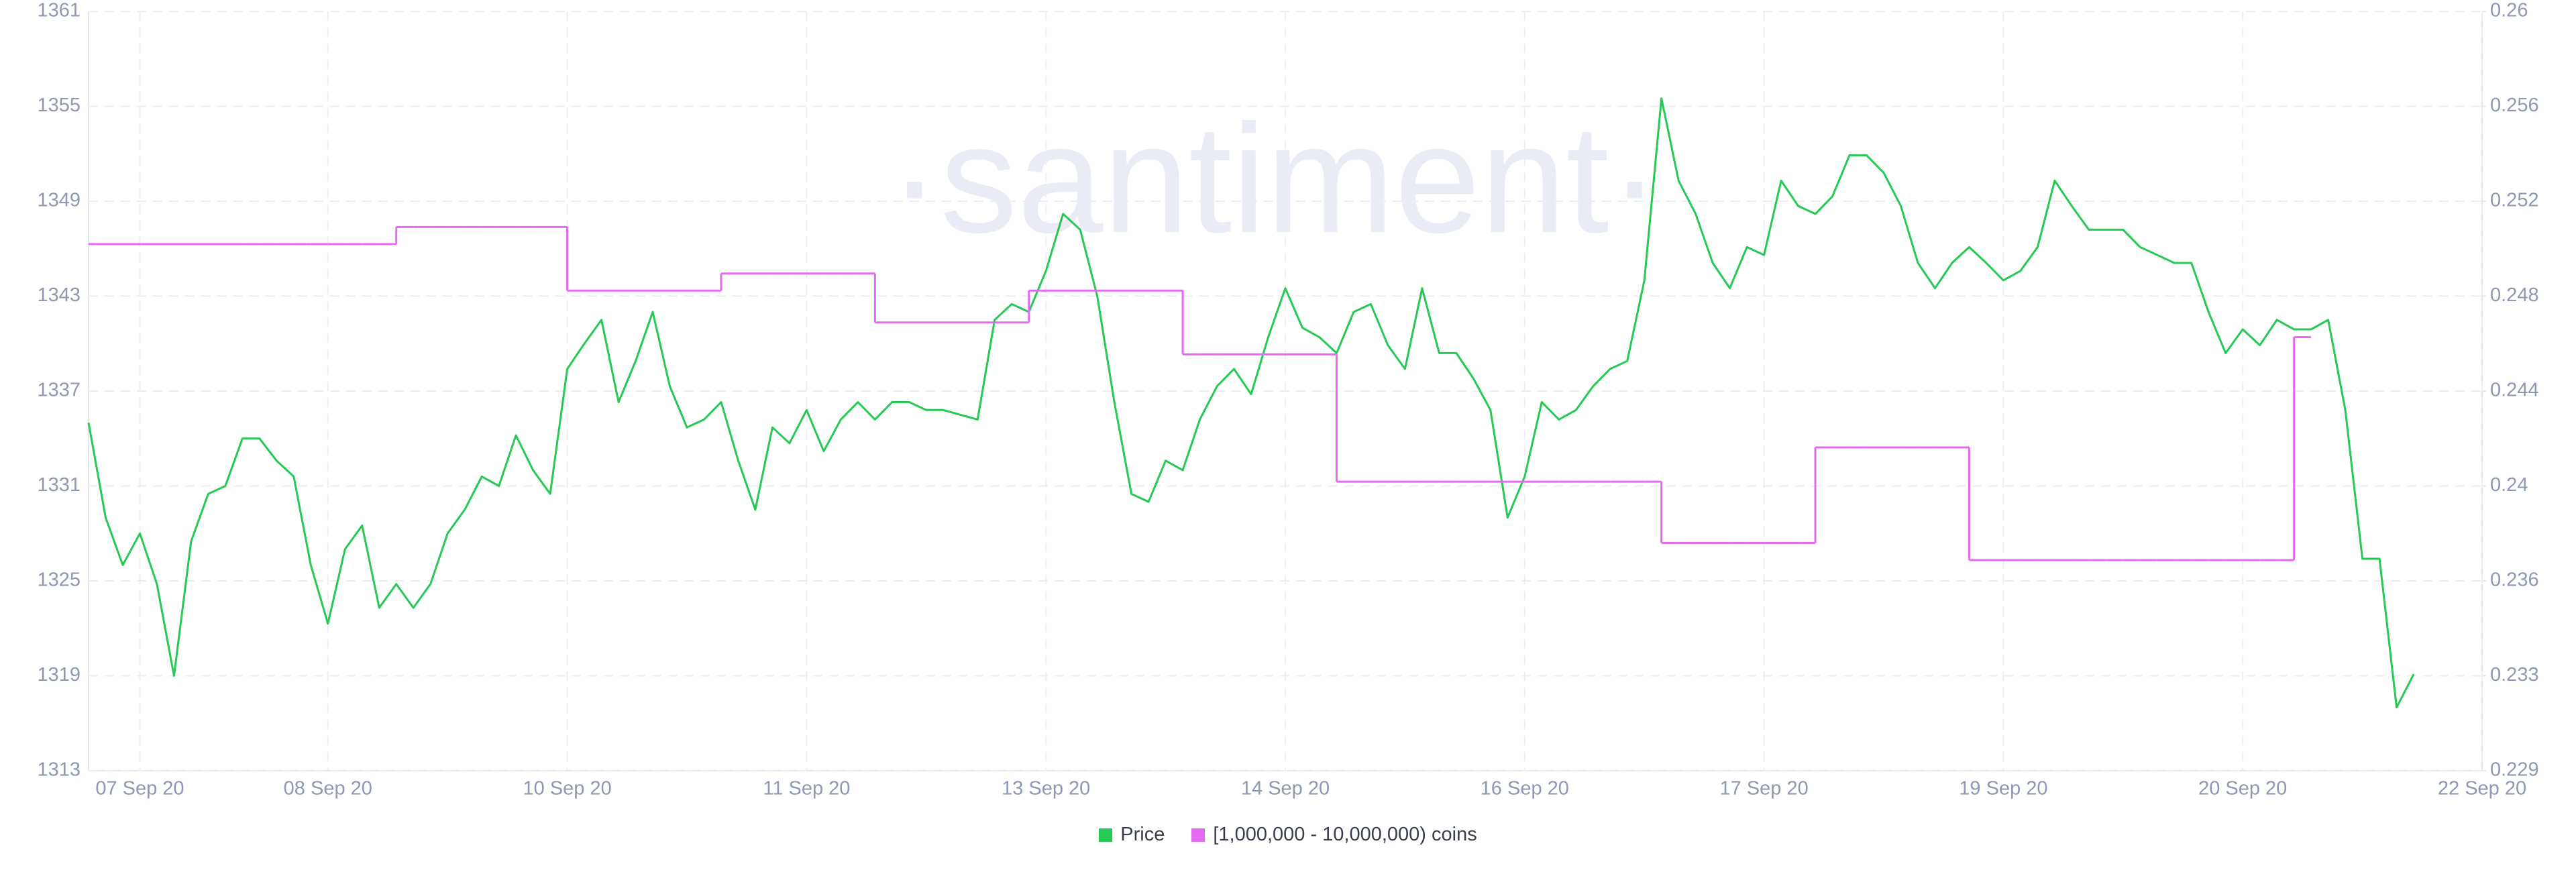 The image size is (2576, 872). Describe the element at coordinates (1525, 789) in the screenshot. I see `x-tick-label: 16 Sep 20` at that location.